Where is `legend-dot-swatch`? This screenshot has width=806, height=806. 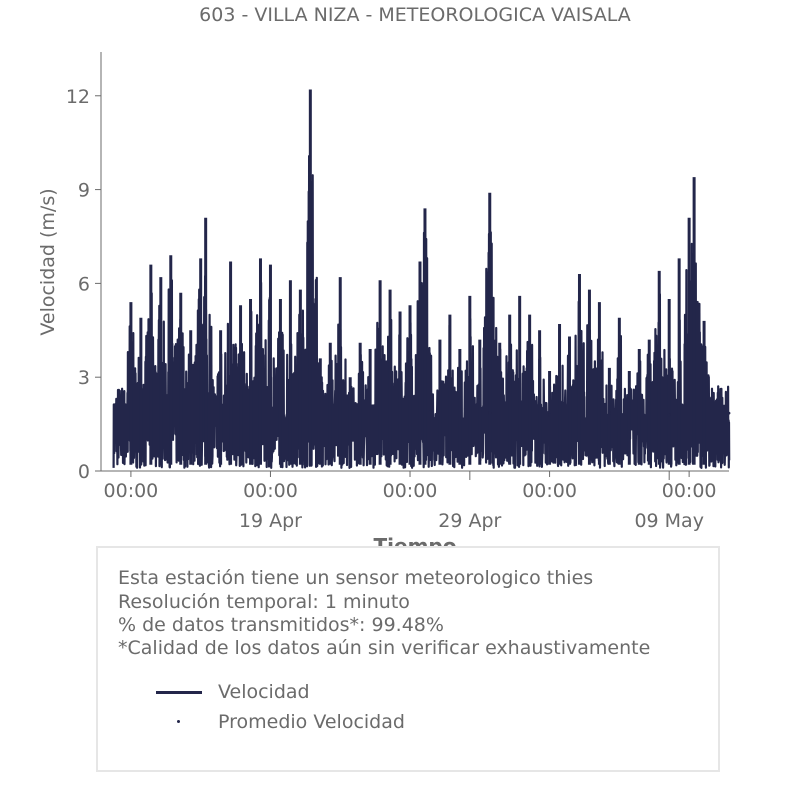
legend-dot-swatch is located at coordinates (179, 722).